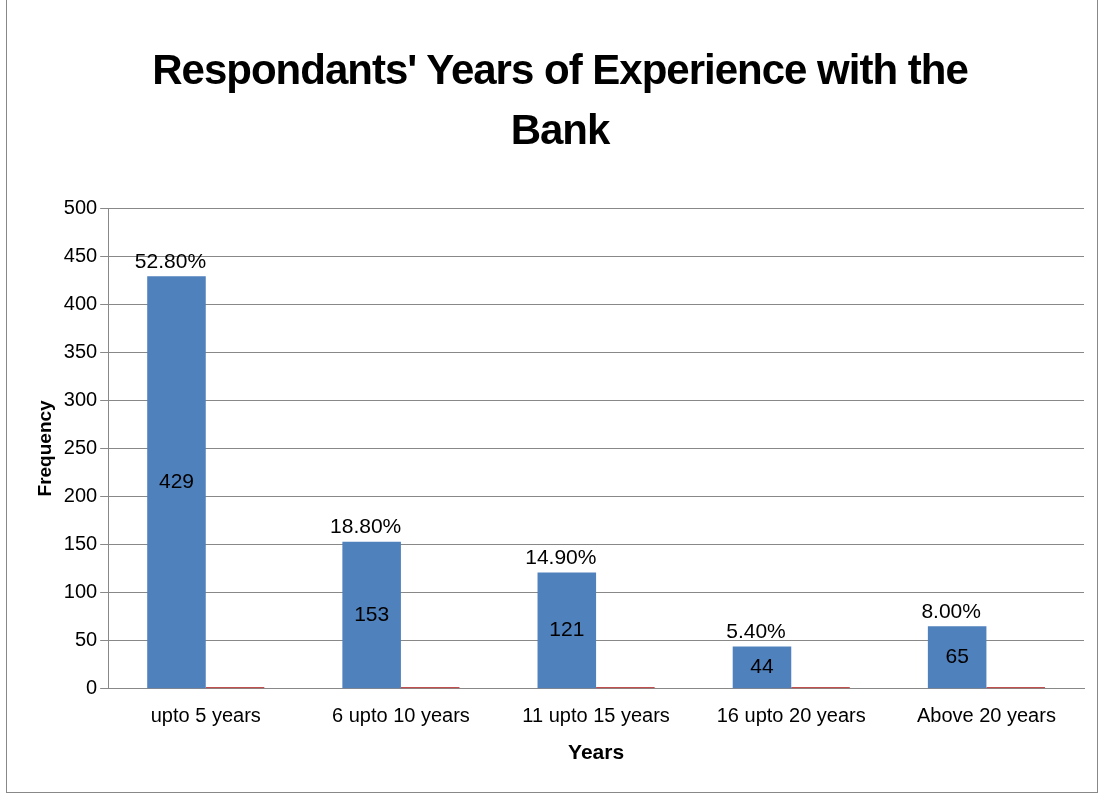  What do you see at coordinates (80, 495) in the screenshot?
I see `y-tick-label: 200` at bounding box center [80, 495].